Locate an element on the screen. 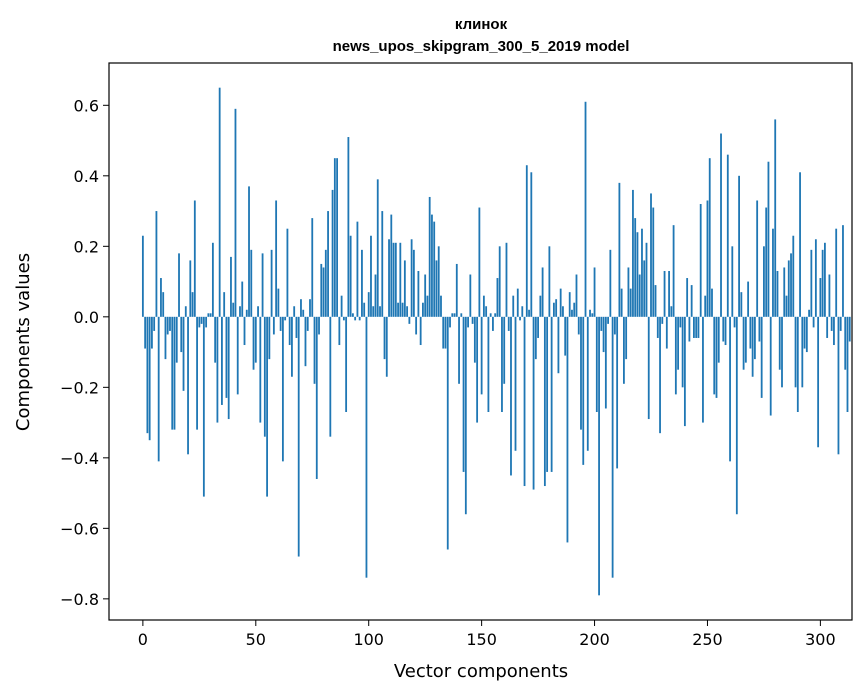 This screenshot has height=696, width=867. y-tick-label: −0.2 is located at coordinates (79, 387).